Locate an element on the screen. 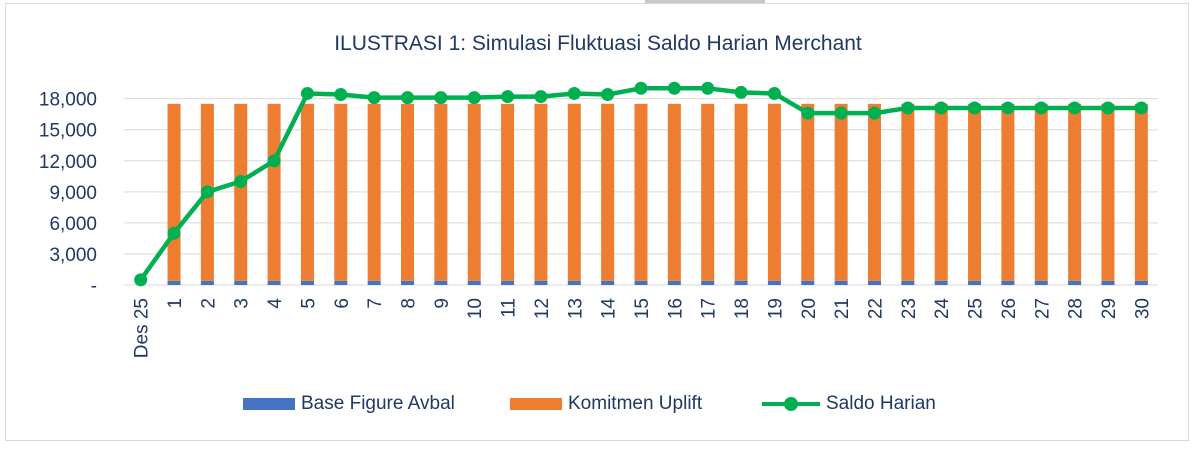 The image size is (1196, 449). x-tick-label: 21 is located at coordinates (842, 308).